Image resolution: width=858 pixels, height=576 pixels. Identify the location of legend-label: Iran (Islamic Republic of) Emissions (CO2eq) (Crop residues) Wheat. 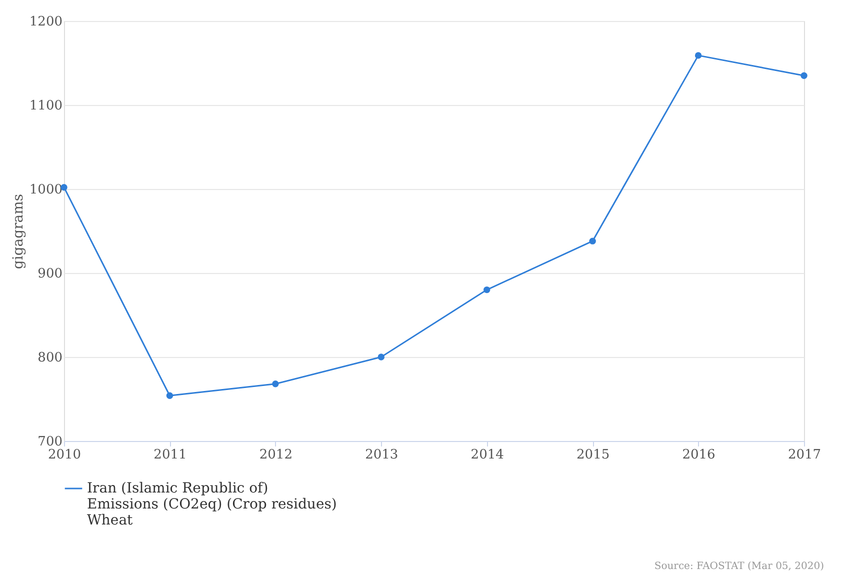
(212, 504).